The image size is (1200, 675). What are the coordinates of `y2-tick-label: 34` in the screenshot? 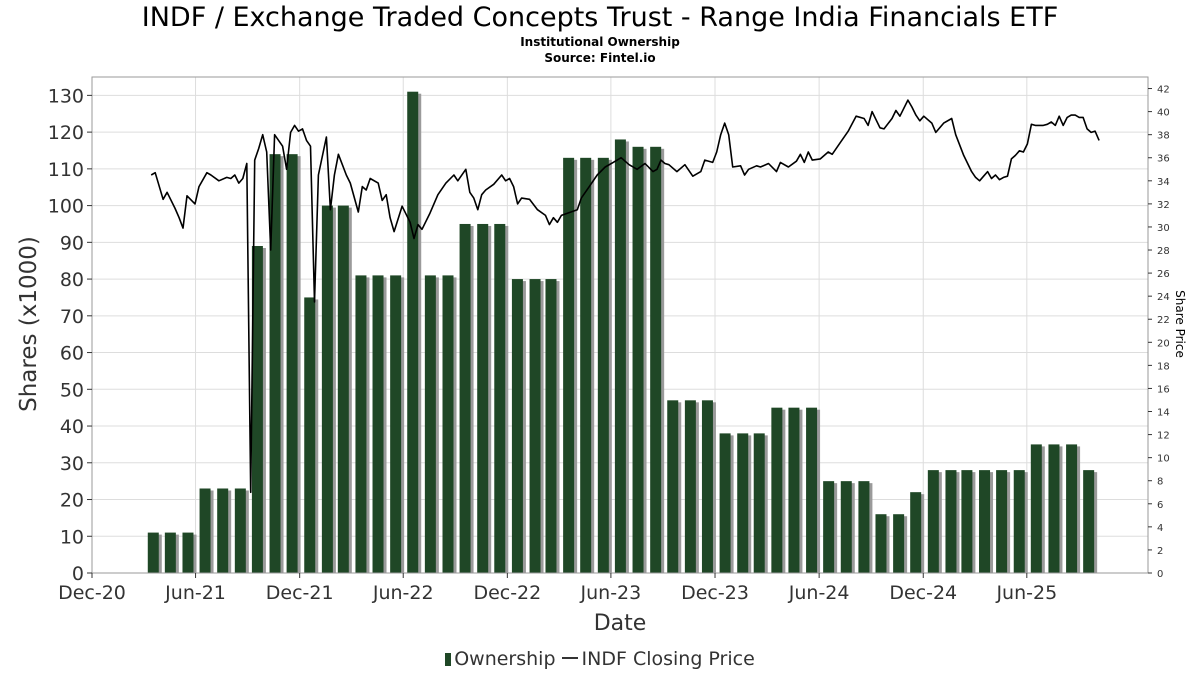 It's located at (1163, 182).